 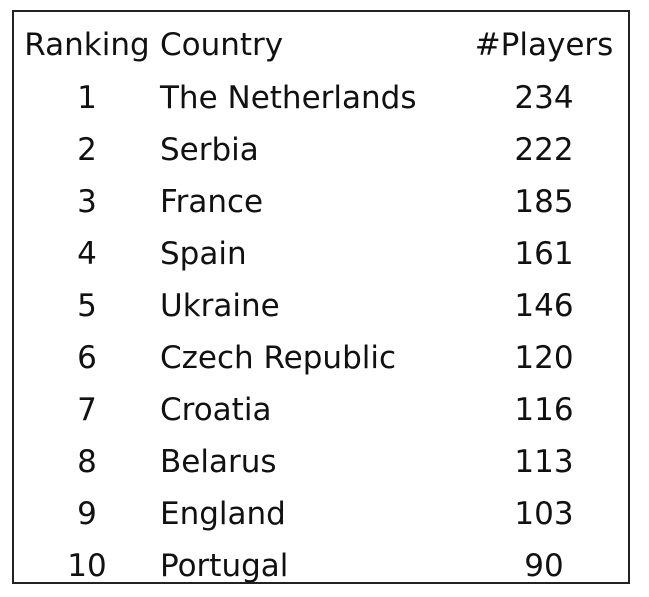 What do you see at coordinates (544, 566) in the screenshot?
I see `cell-players: 90` at bounding box center [544, 566].